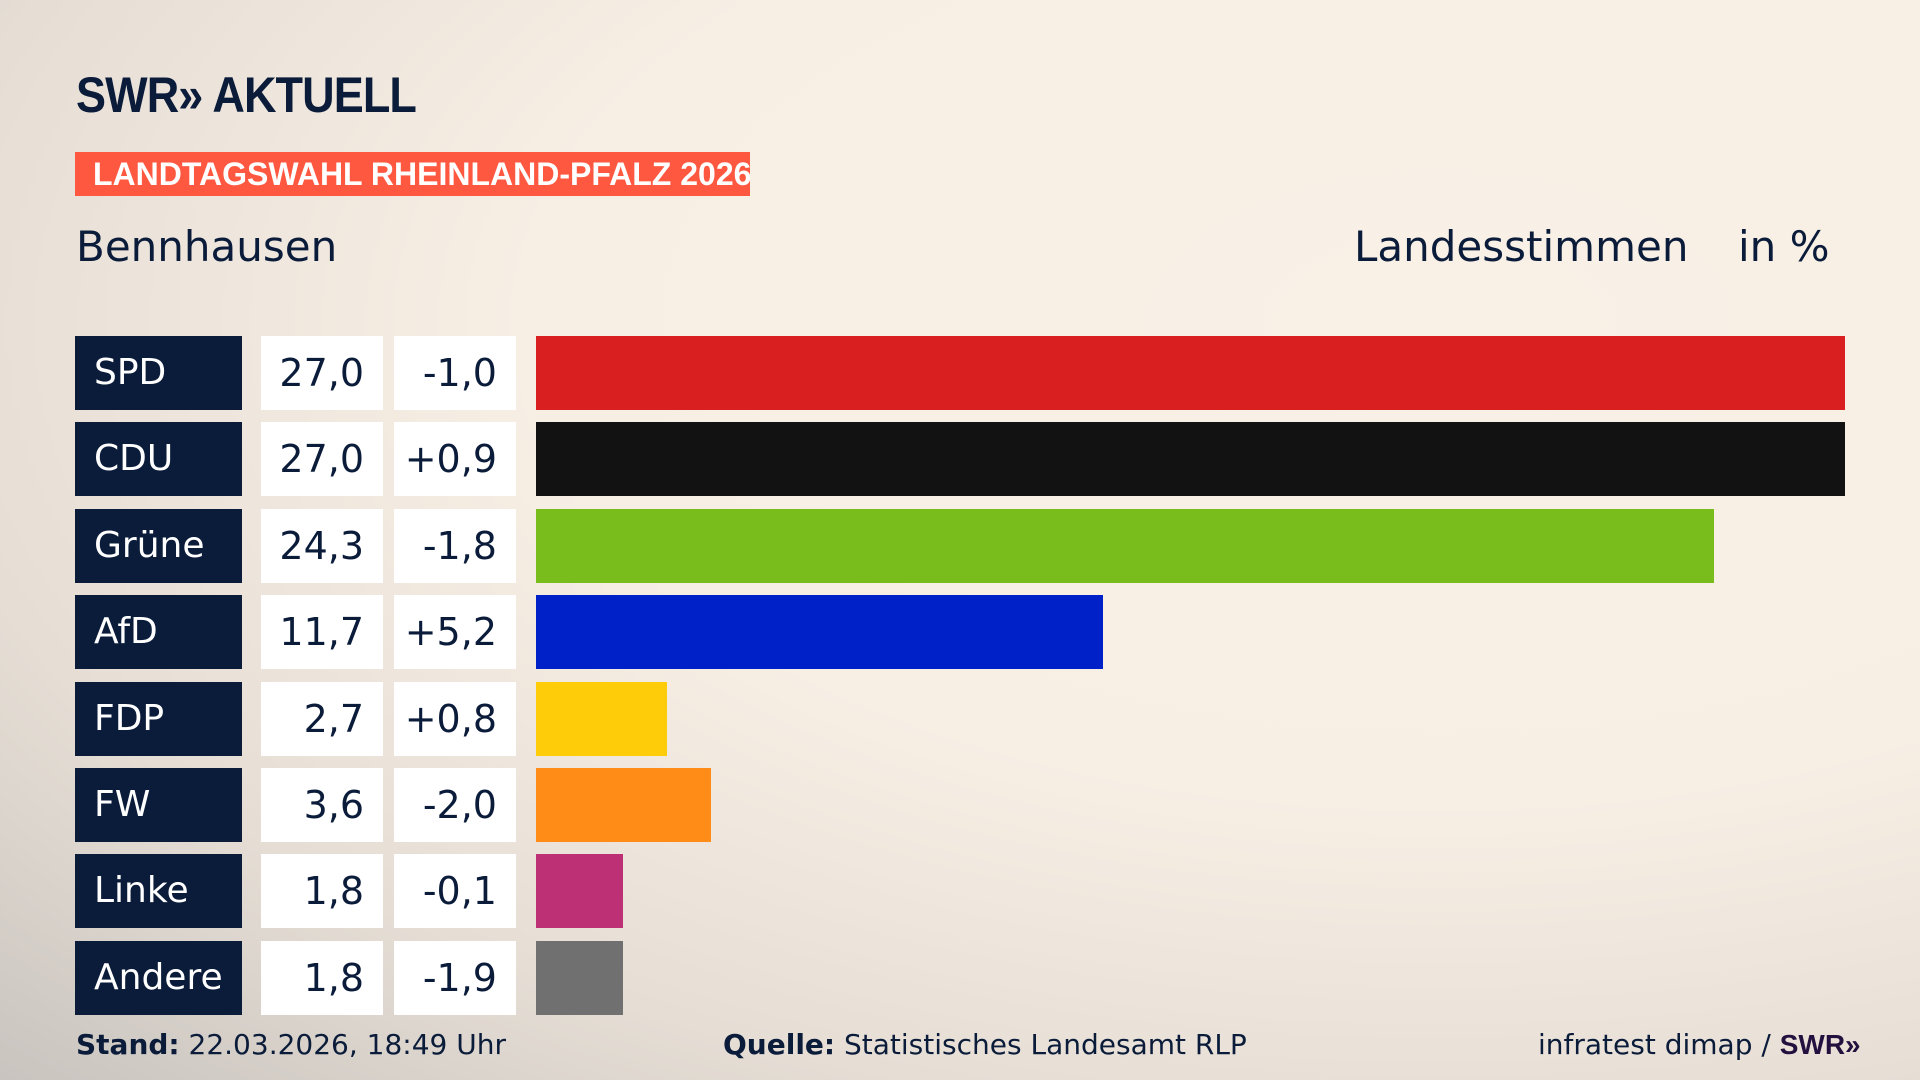 The image size is (1920, 1080). What do you see at coordinates (1521, 246) in the screenshot?
I see `vote-type-label: Landesstimmen` at bounding box center [1521, 246].